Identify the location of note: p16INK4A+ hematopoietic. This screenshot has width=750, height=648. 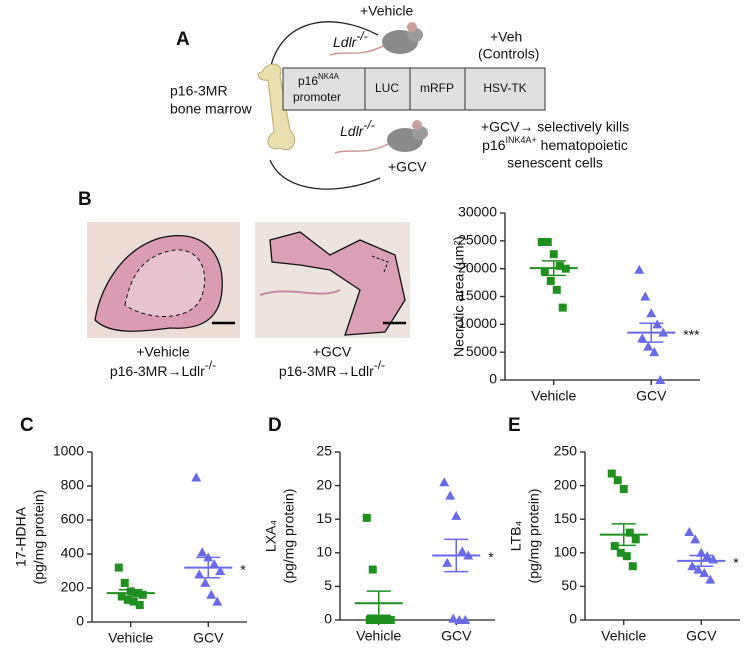
(555, 143).